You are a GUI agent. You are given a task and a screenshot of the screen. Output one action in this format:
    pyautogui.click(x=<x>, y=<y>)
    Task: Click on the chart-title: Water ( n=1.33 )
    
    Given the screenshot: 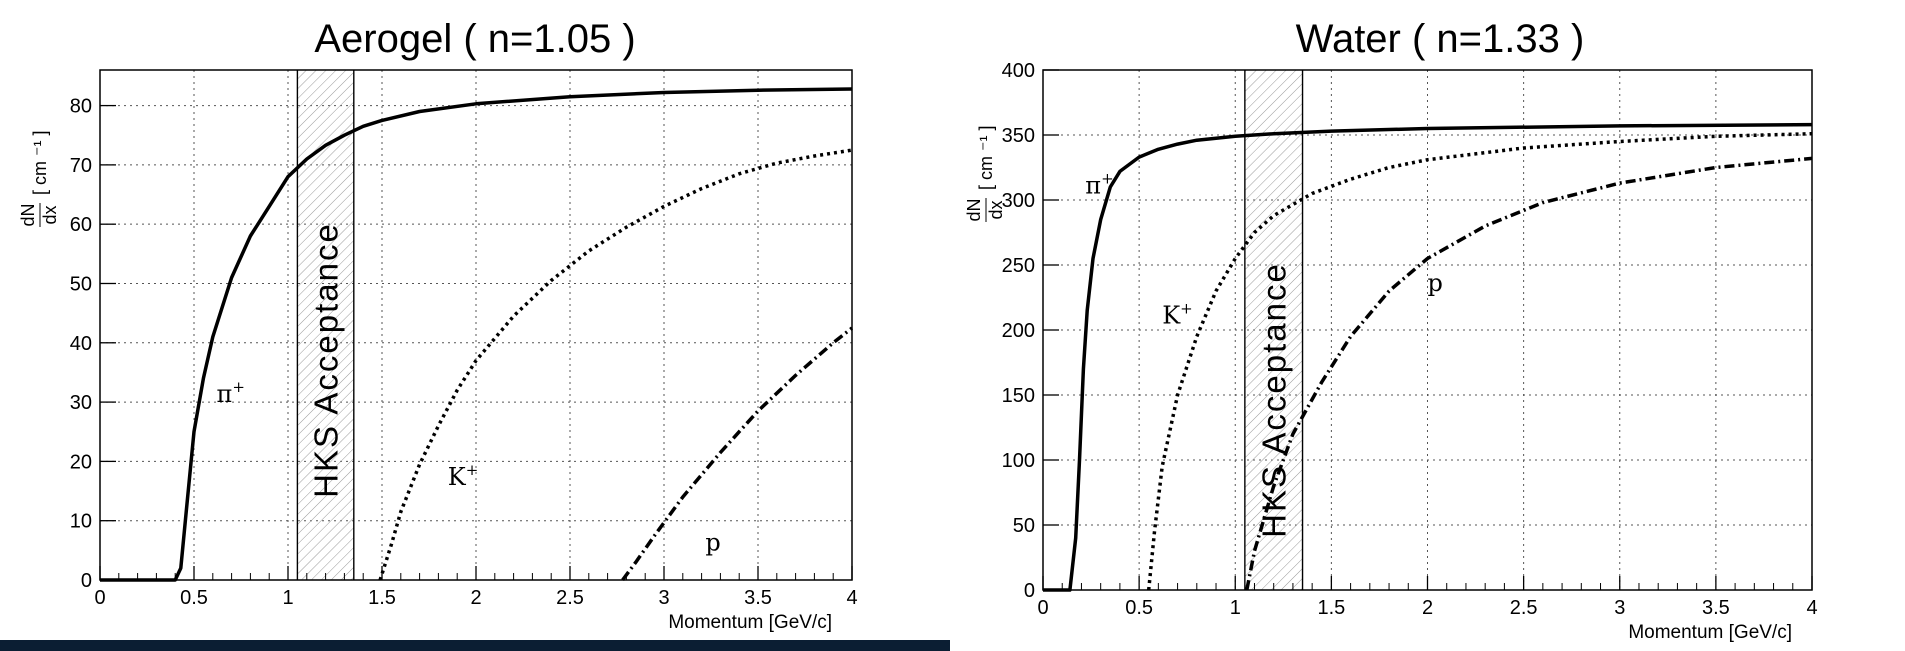 What is the action you would take?
    pyautogui.click(x=1440, y=39)
    